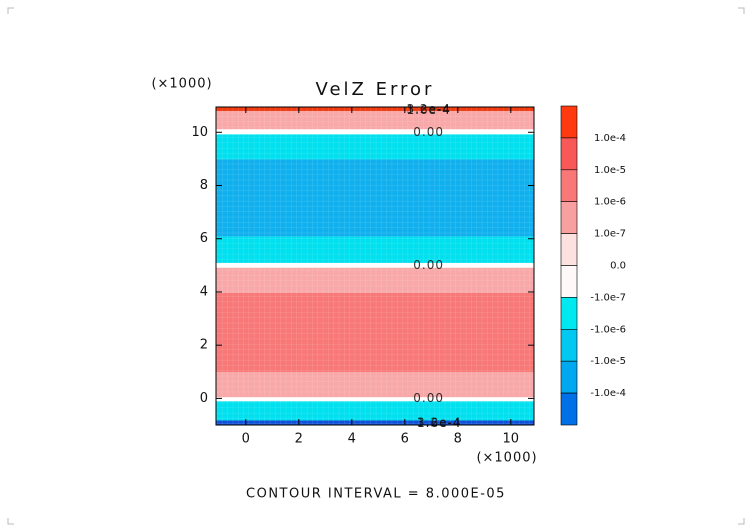 This screenshot has width=752, height=532. What do you see at coordinates (204, 238) in the screenshot?
I see `y-tick-label: 6` at bounding box center [204, 238].